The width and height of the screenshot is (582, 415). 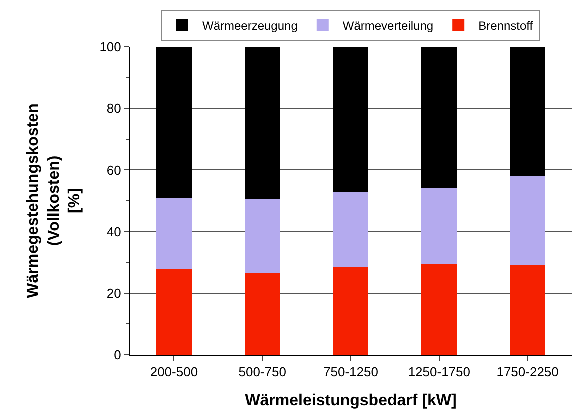 What do you see at coordinates (114, 232) in the screenshot?
I see `y-tick-label: 40` at bounding box center [114, 232].